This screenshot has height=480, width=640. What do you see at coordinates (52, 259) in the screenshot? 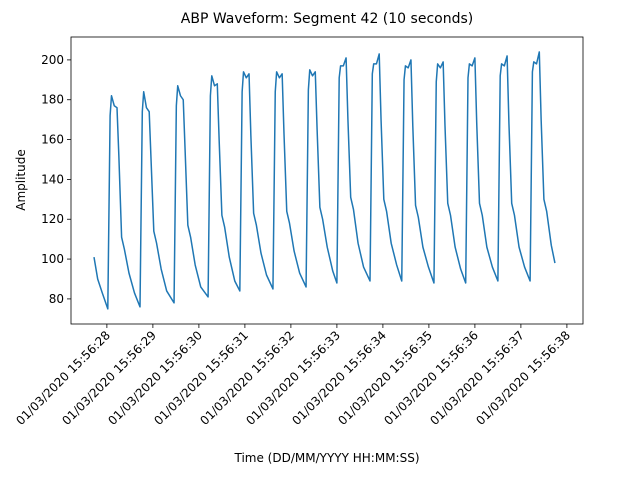
I see `y-tick-label: 100` at bounding box center [52, 259].